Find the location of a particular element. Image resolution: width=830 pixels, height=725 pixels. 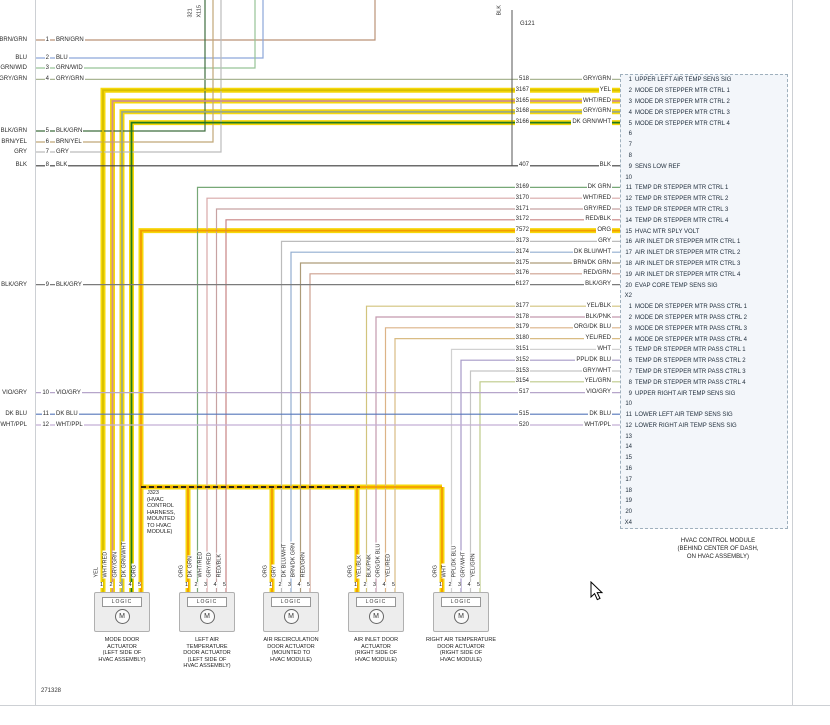

wire-brn-yel is located at coordinates (125, 71).